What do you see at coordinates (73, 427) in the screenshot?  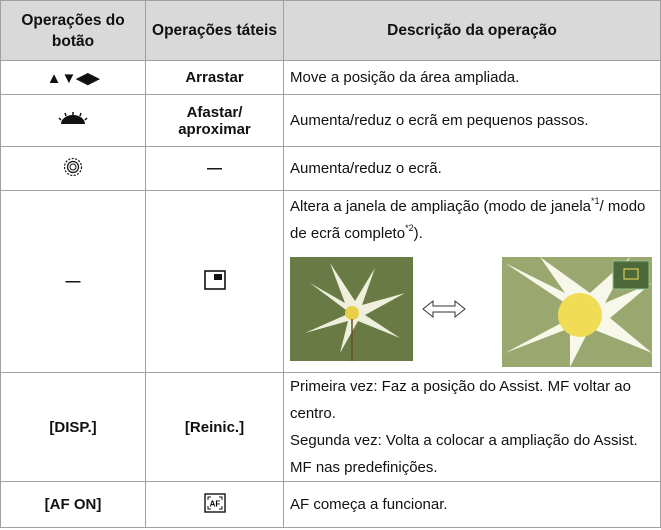 I see `button-cell: [DISP.]` at bounding box center [73, 427].